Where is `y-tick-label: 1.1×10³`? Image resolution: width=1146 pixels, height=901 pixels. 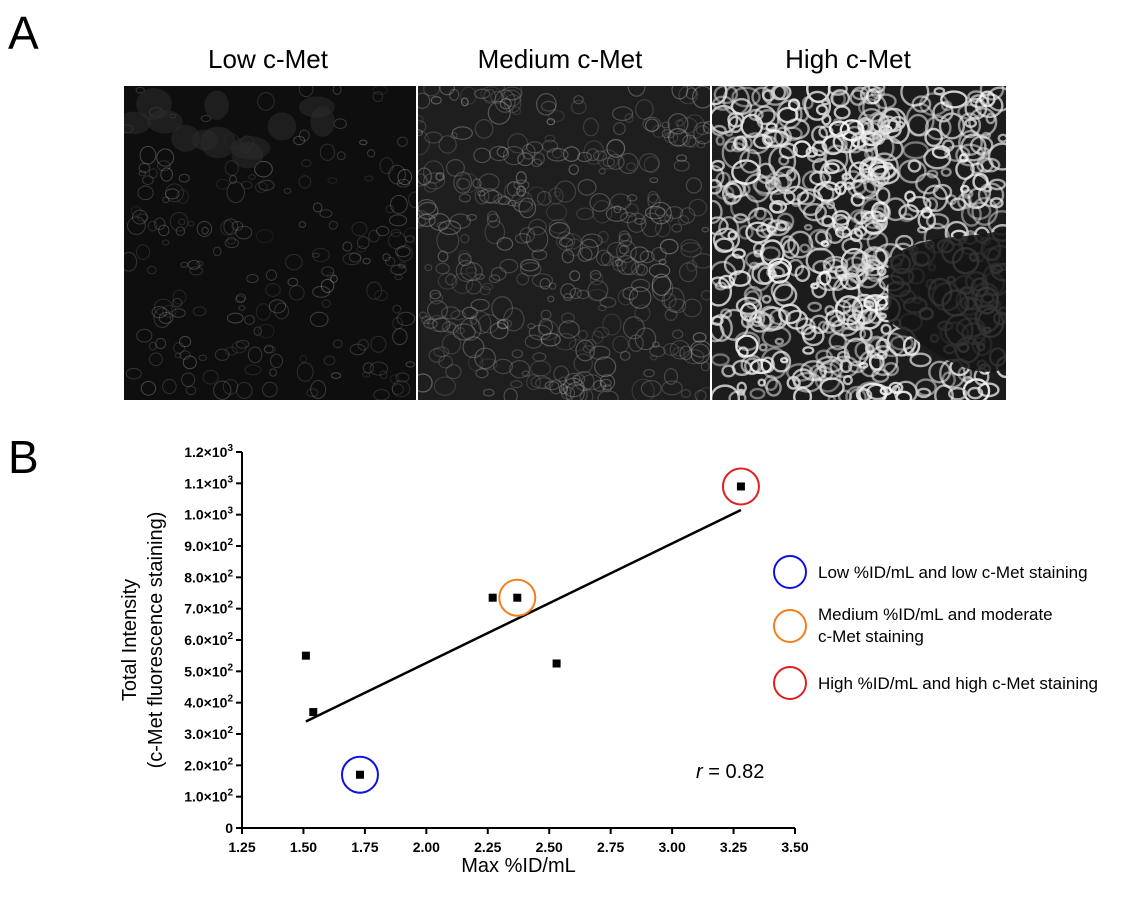
y-tick-label: 1.1×10³ is located at coordinates (208, 482).